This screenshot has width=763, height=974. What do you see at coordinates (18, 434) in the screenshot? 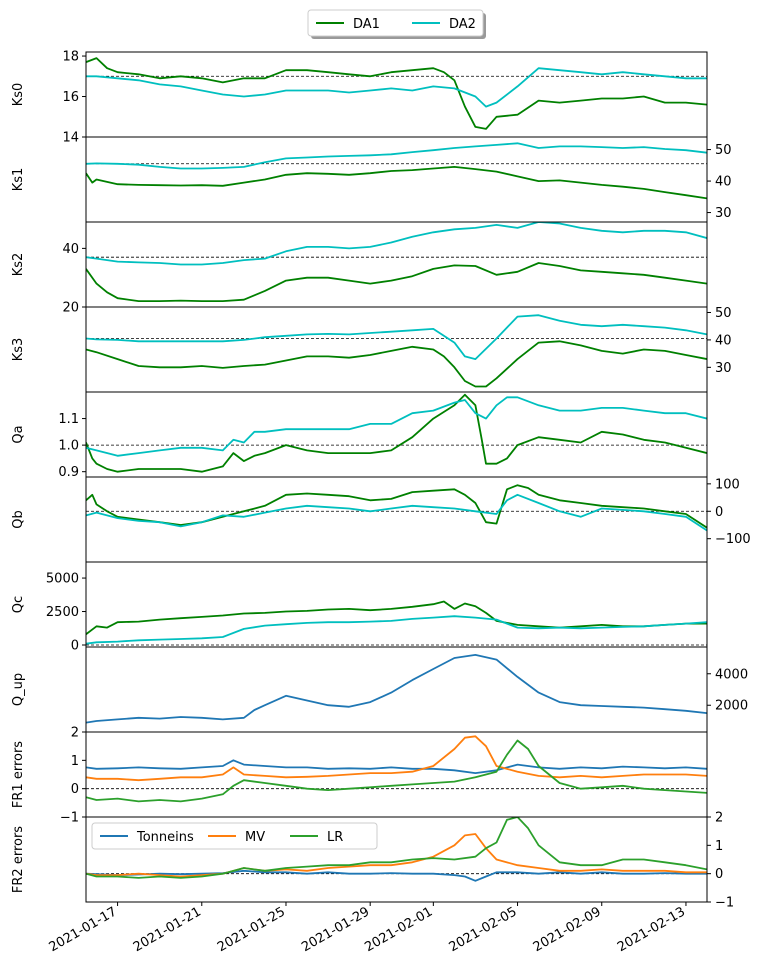
I see `y-axis-label: Qa` at bounding box center [18, 434].